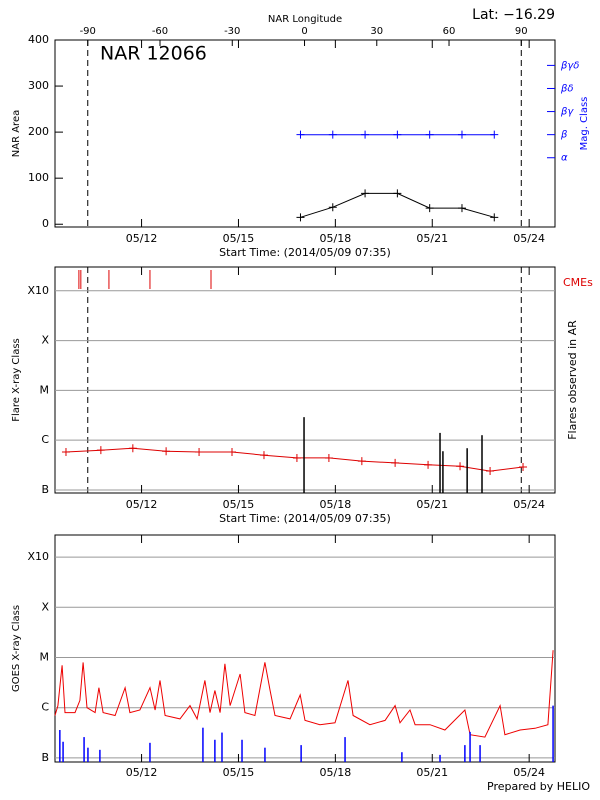 This screenshot has width=600, height=800. What do you see at coordinates (16, 133) in the screenshot?
I see `y-axis-label: NAR Area` at bounding box center [16, 133].